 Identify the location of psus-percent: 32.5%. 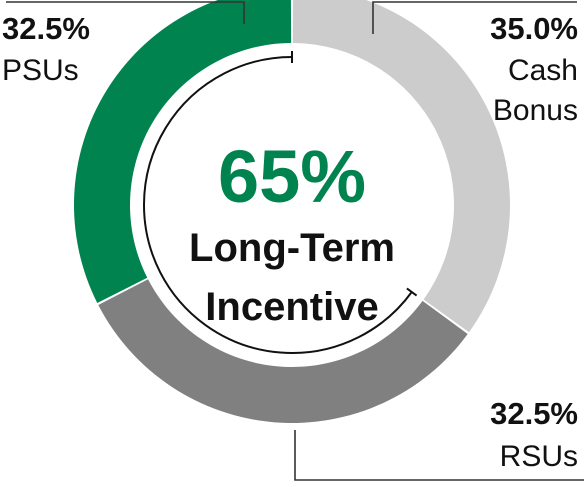
(46, 28).